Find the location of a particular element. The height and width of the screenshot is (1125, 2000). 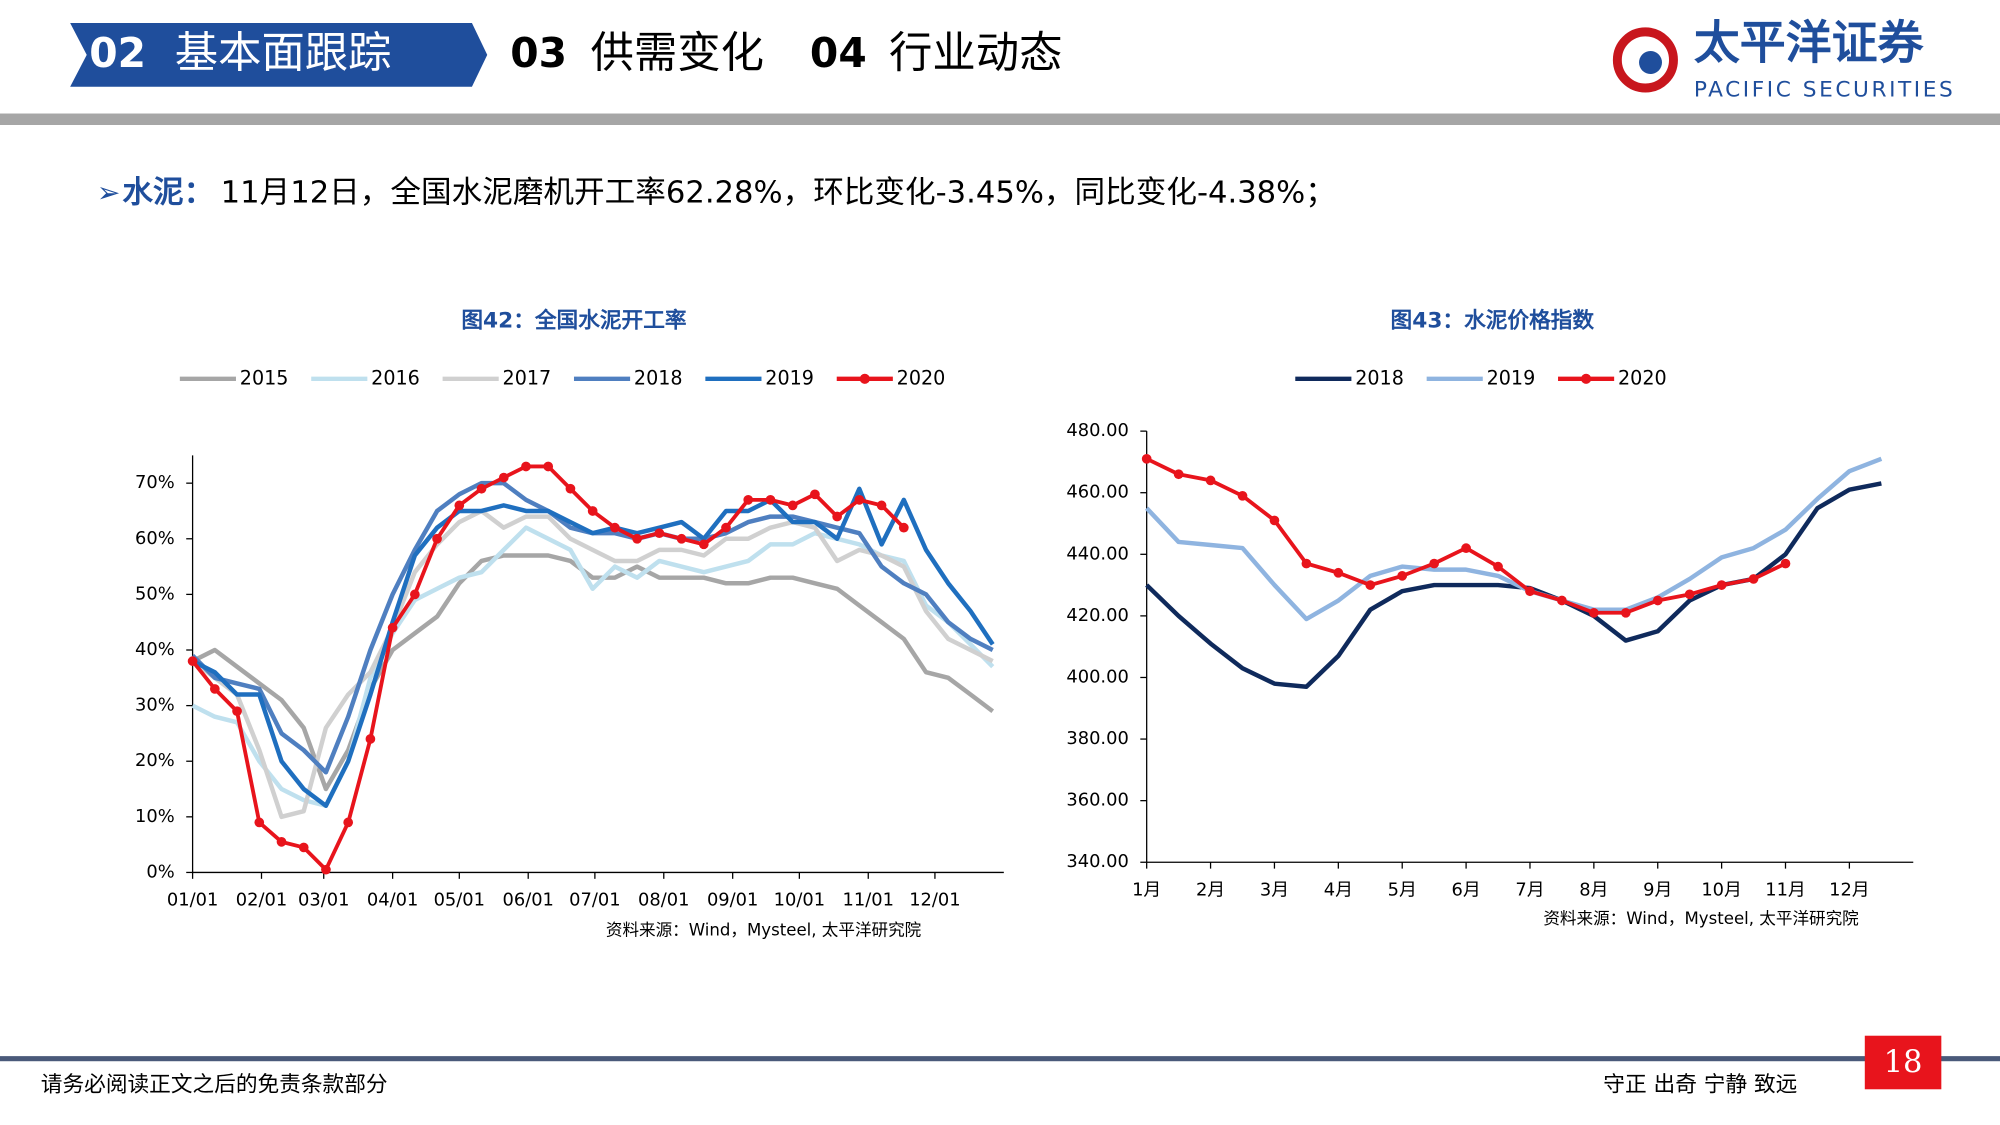

legend-label: 2015 is located at coordinates (264, 377).